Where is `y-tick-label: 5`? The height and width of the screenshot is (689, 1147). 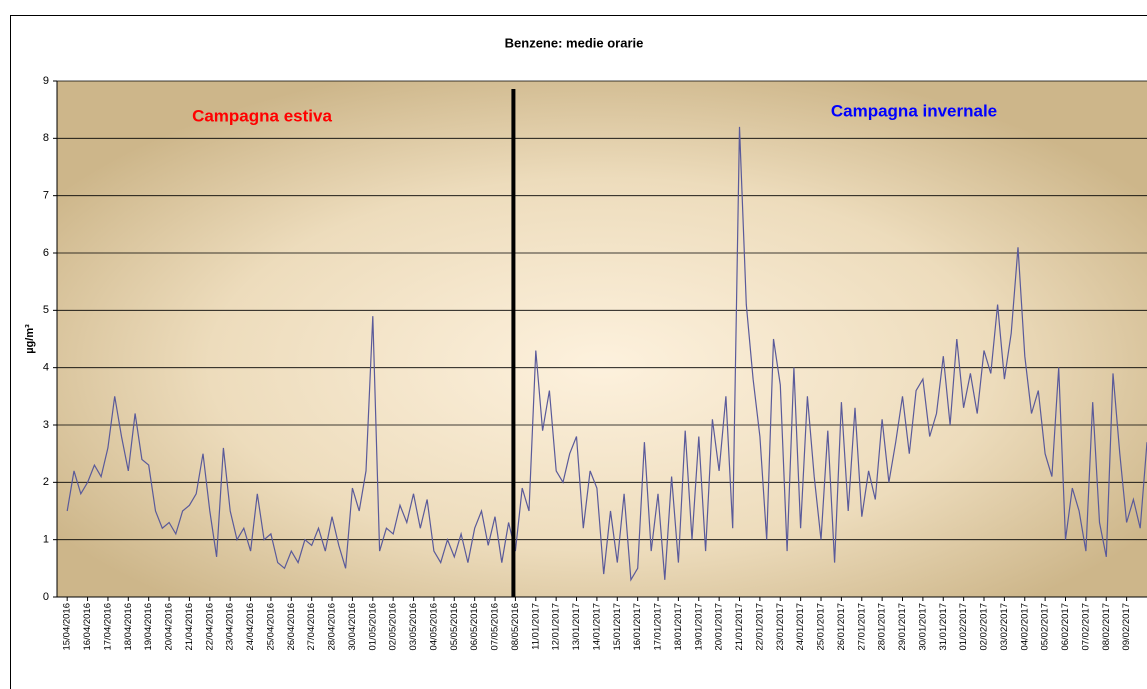 y-tick-label: 5 is located at coordinates (46, 310).